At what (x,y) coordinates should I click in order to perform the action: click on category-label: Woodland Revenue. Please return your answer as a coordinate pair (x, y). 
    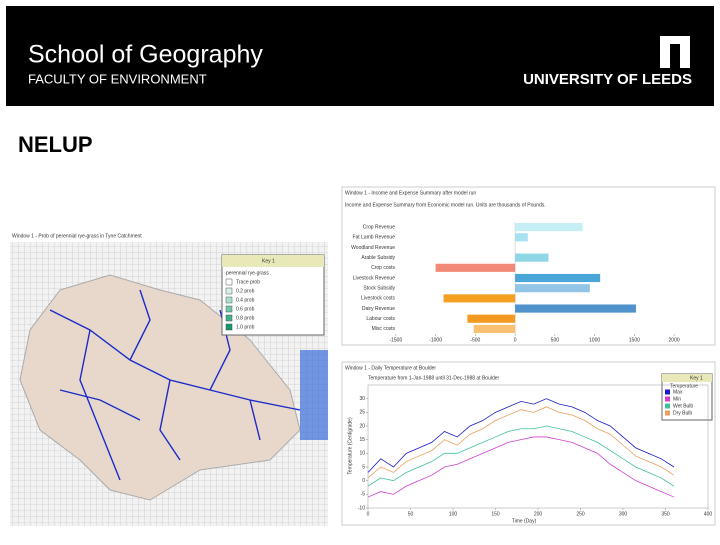
    Looking at the image, I should click on (373, 248).